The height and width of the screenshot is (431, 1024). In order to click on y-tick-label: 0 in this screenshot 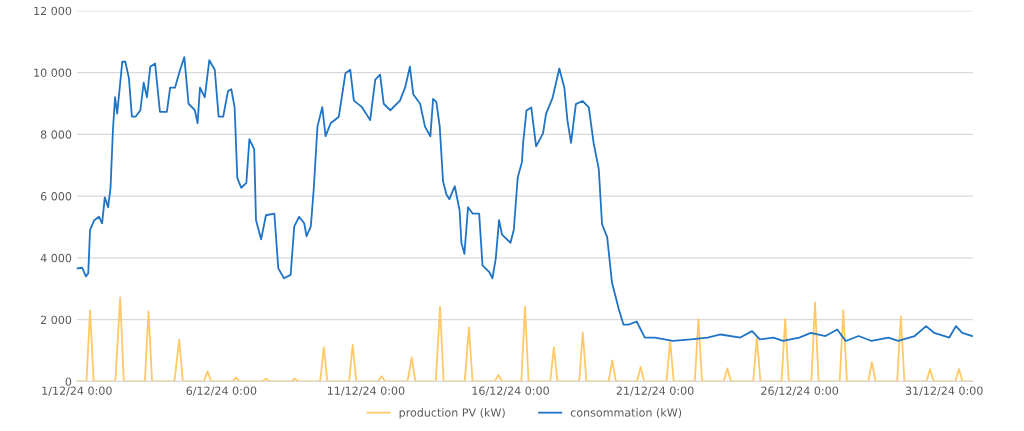, I will do `click(68, 381)`.